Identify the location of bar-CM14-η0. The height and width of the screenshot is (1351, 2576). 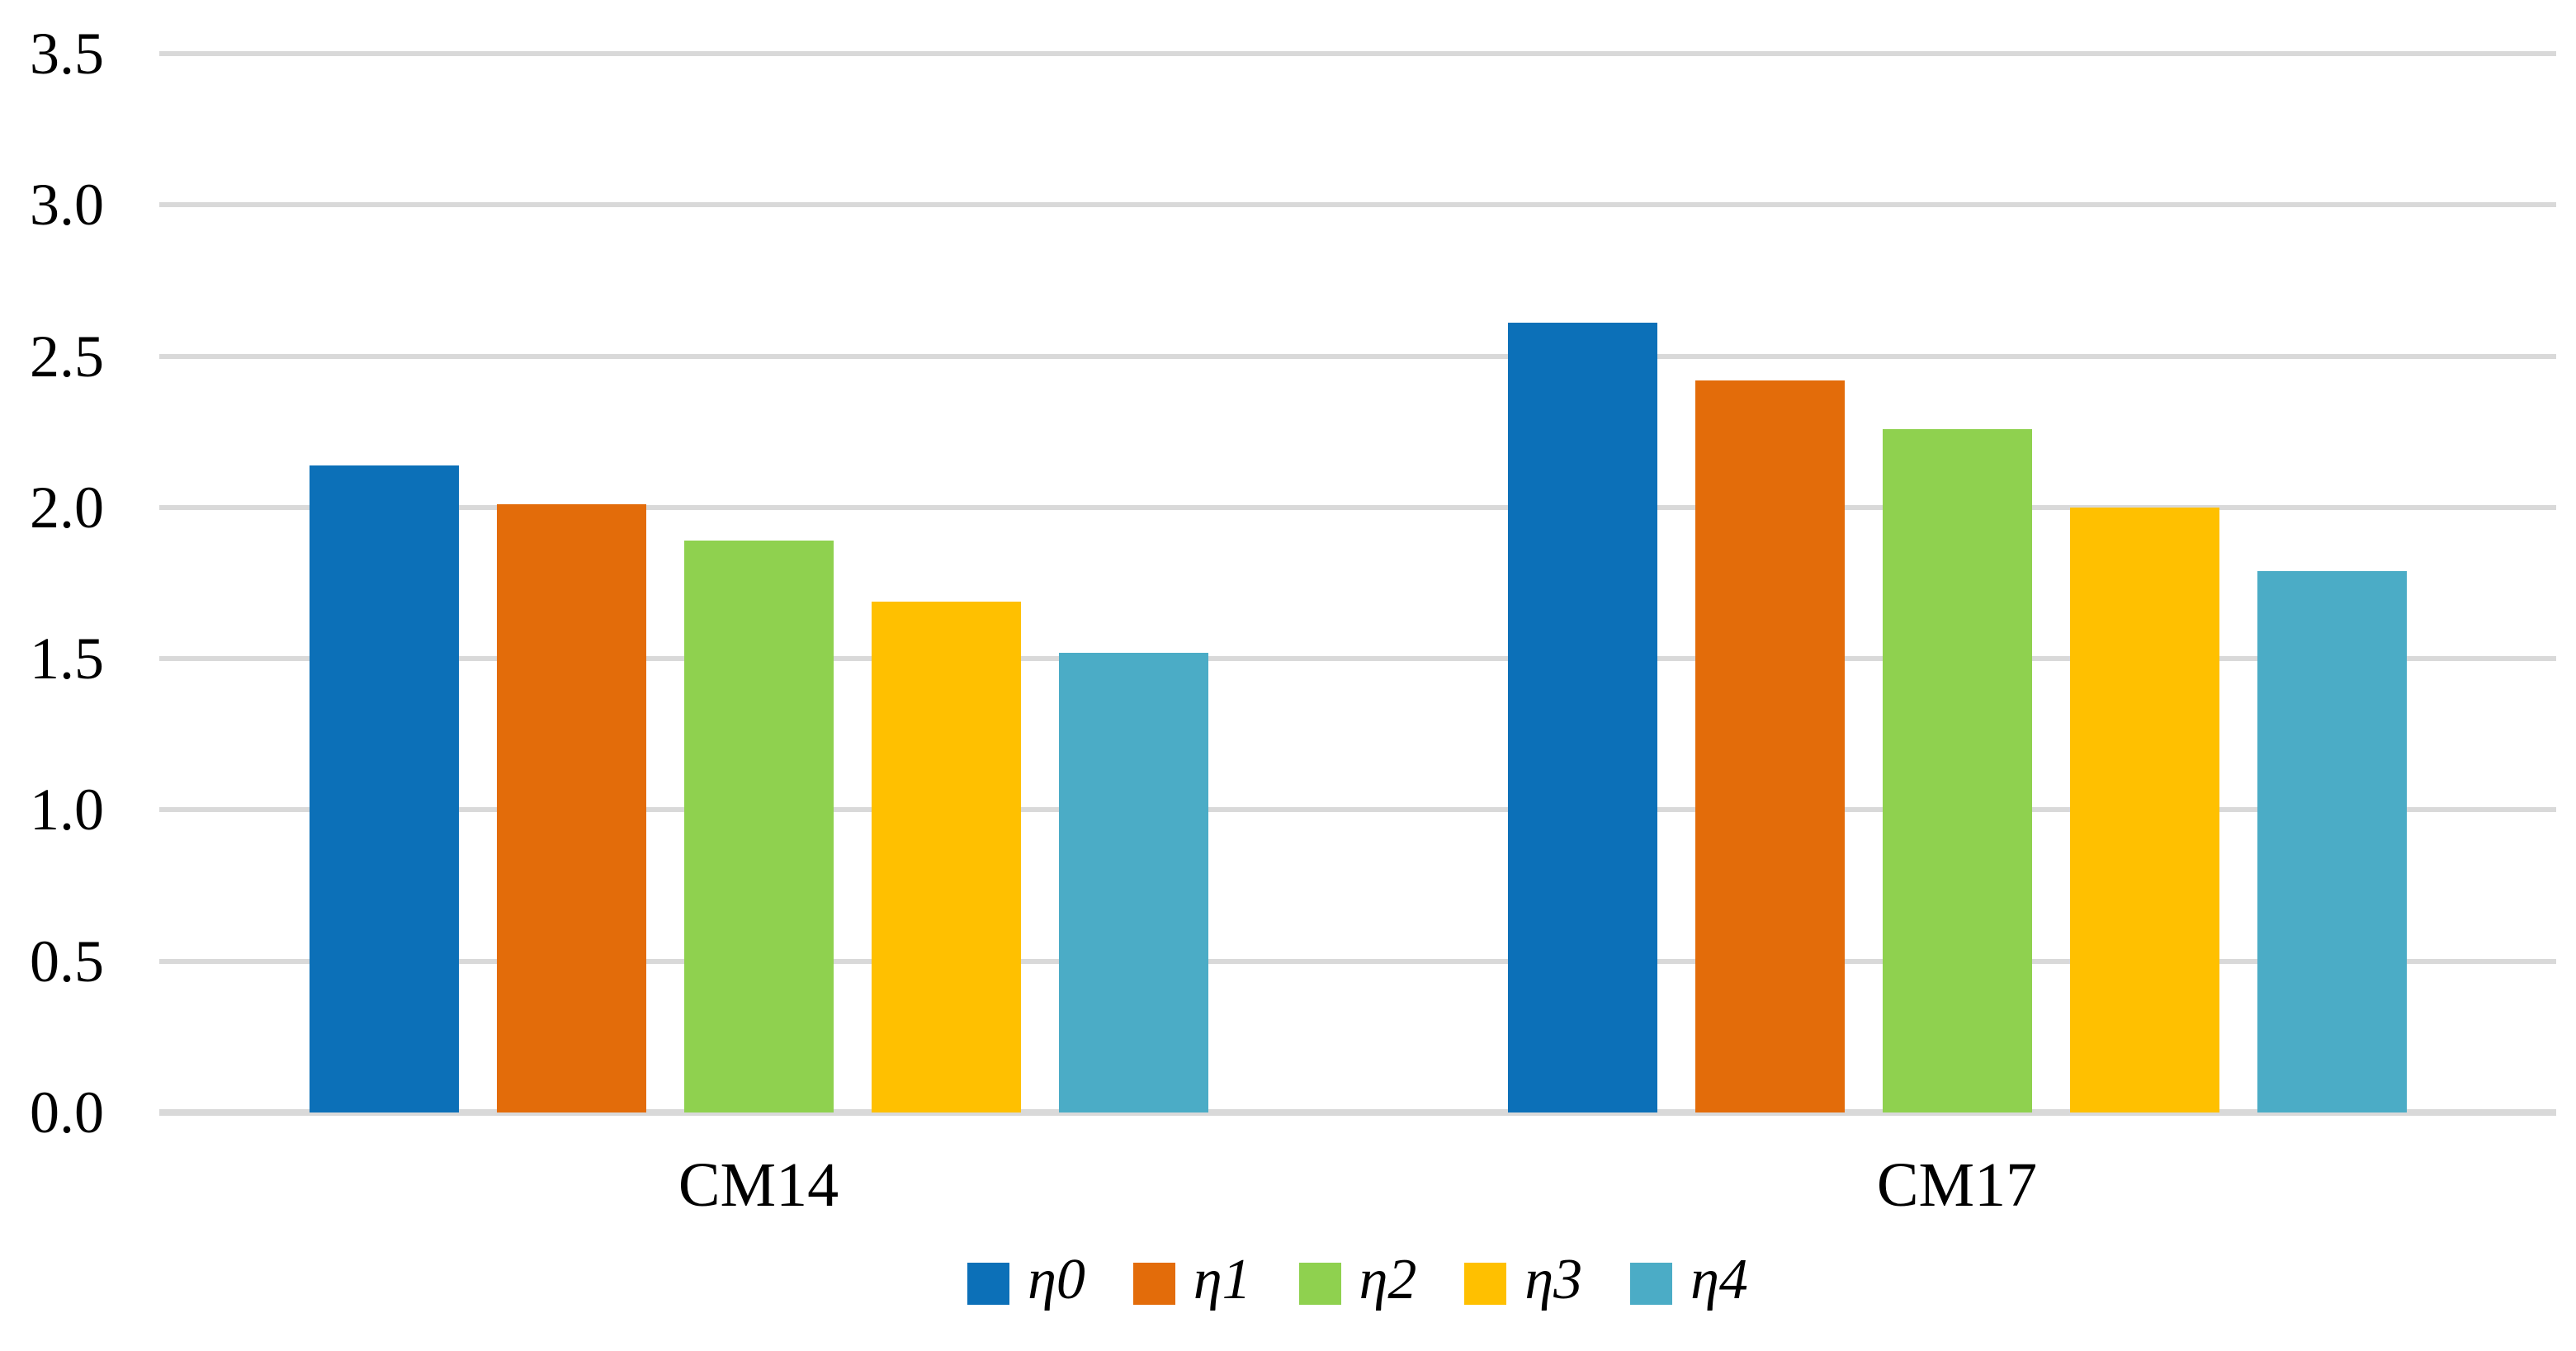
(384, 788).